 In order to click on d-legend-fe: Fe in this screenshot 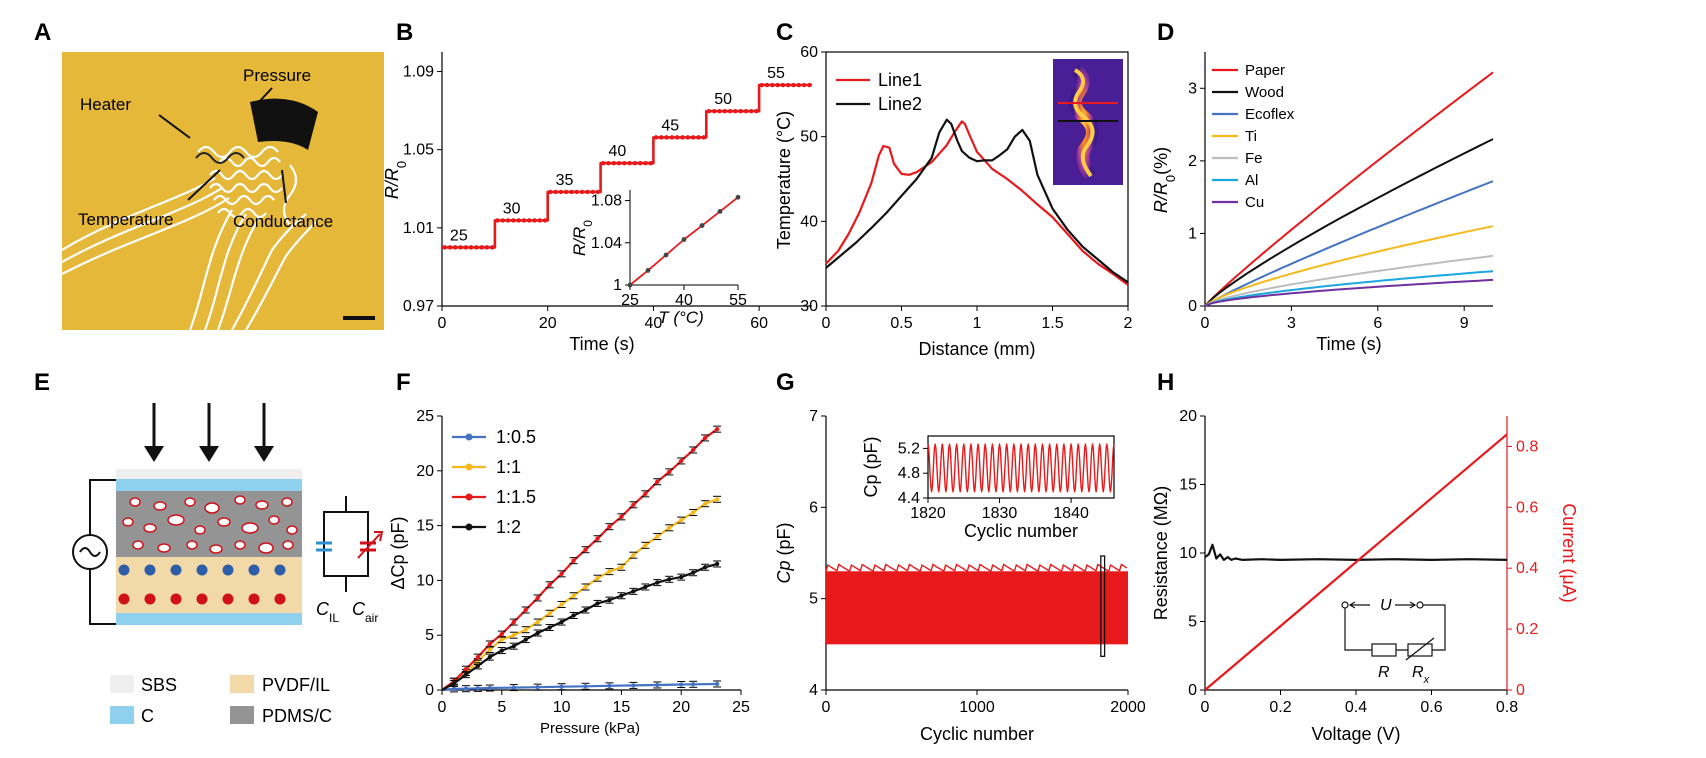, I will do `click(1254, 158)`.